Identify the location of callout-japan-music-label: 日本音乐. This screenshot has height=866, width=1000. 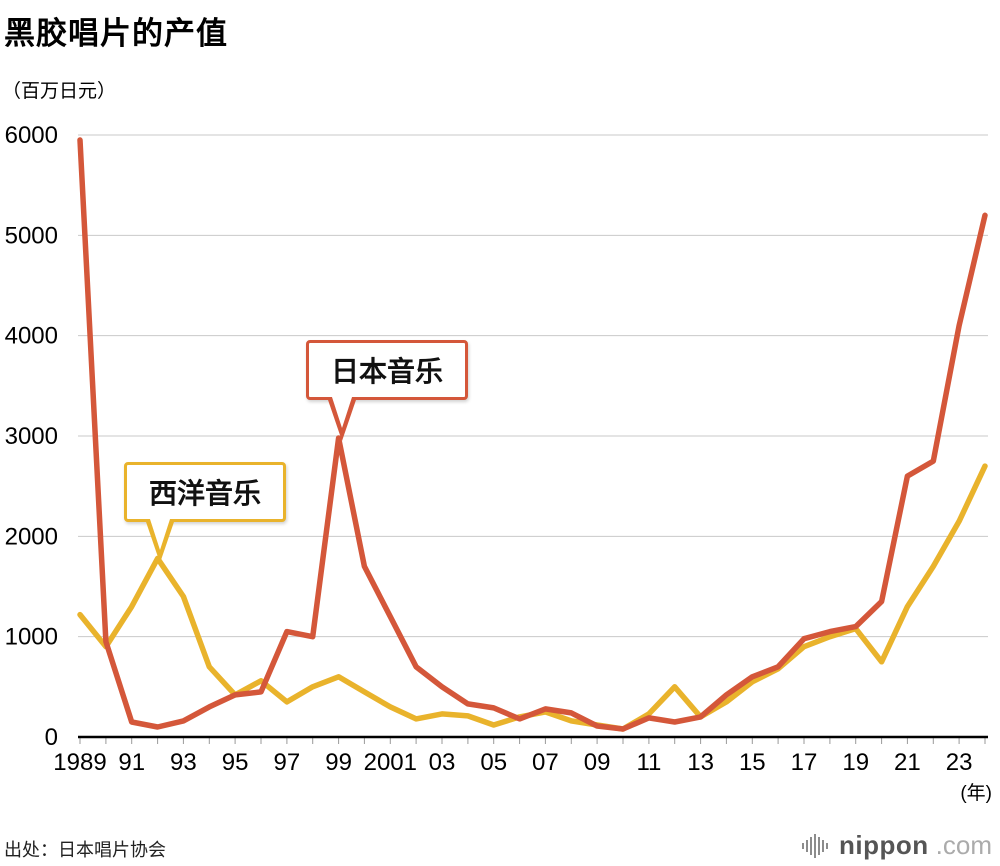
(387, 371).